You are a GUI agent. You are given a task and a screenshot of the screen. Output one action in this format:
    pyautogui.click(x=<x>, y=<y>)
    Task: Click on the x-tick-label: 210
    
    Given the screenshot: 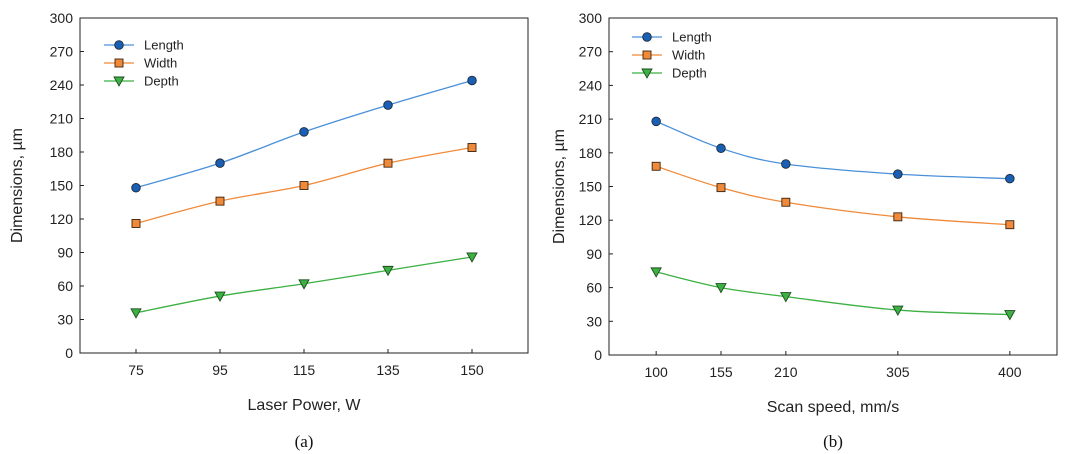 What is the action you would take?
    pyautogui.click(x=786, y=372)
    